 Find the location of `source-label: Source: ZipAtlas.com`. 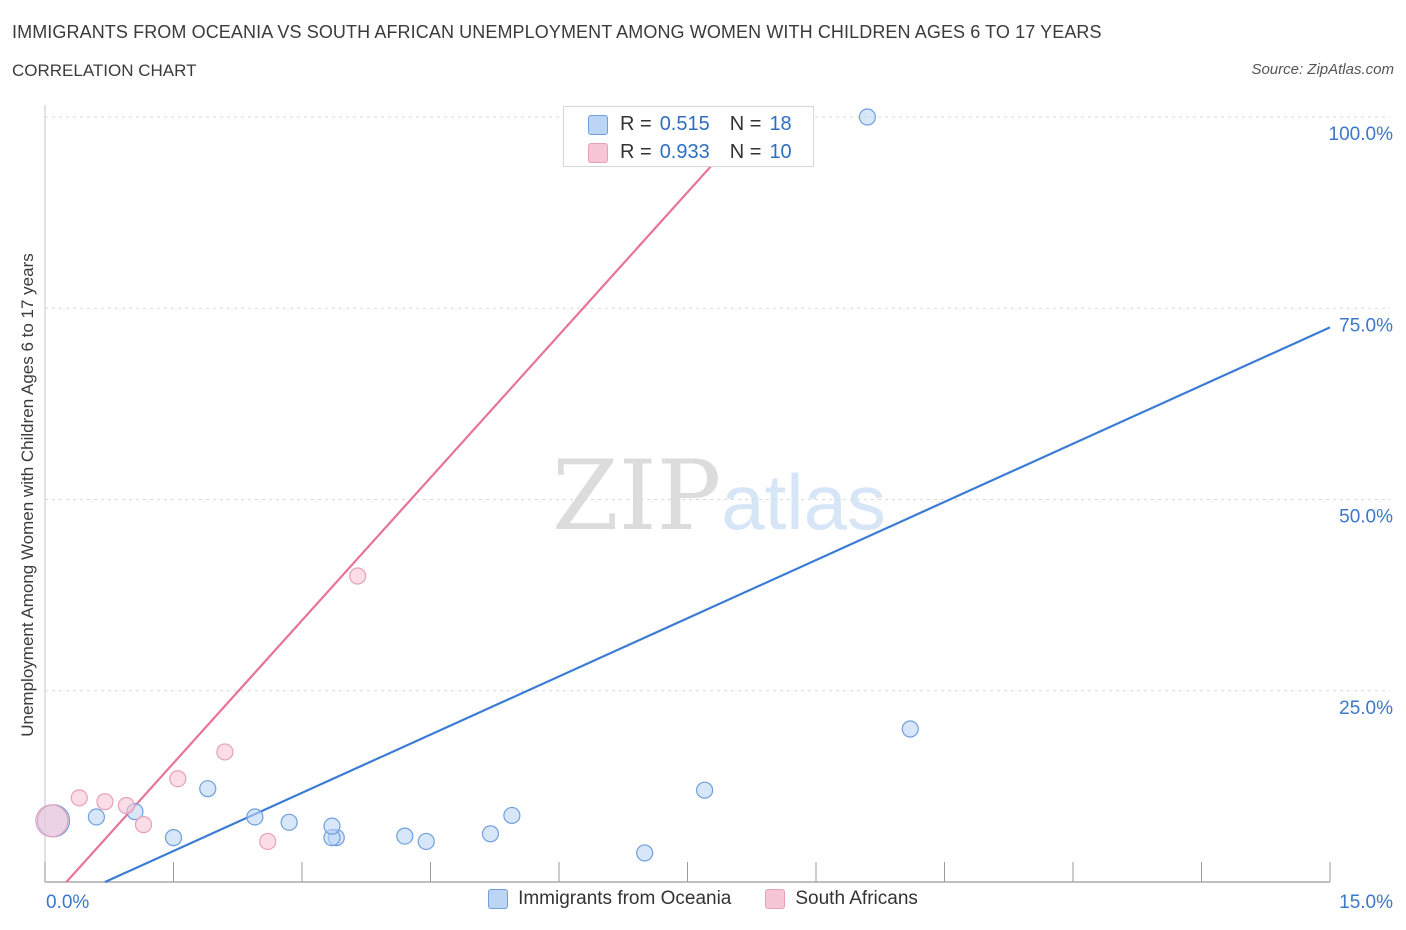

source-label: Source: ZipAtlas.com is located at coordinates (1322, 69).